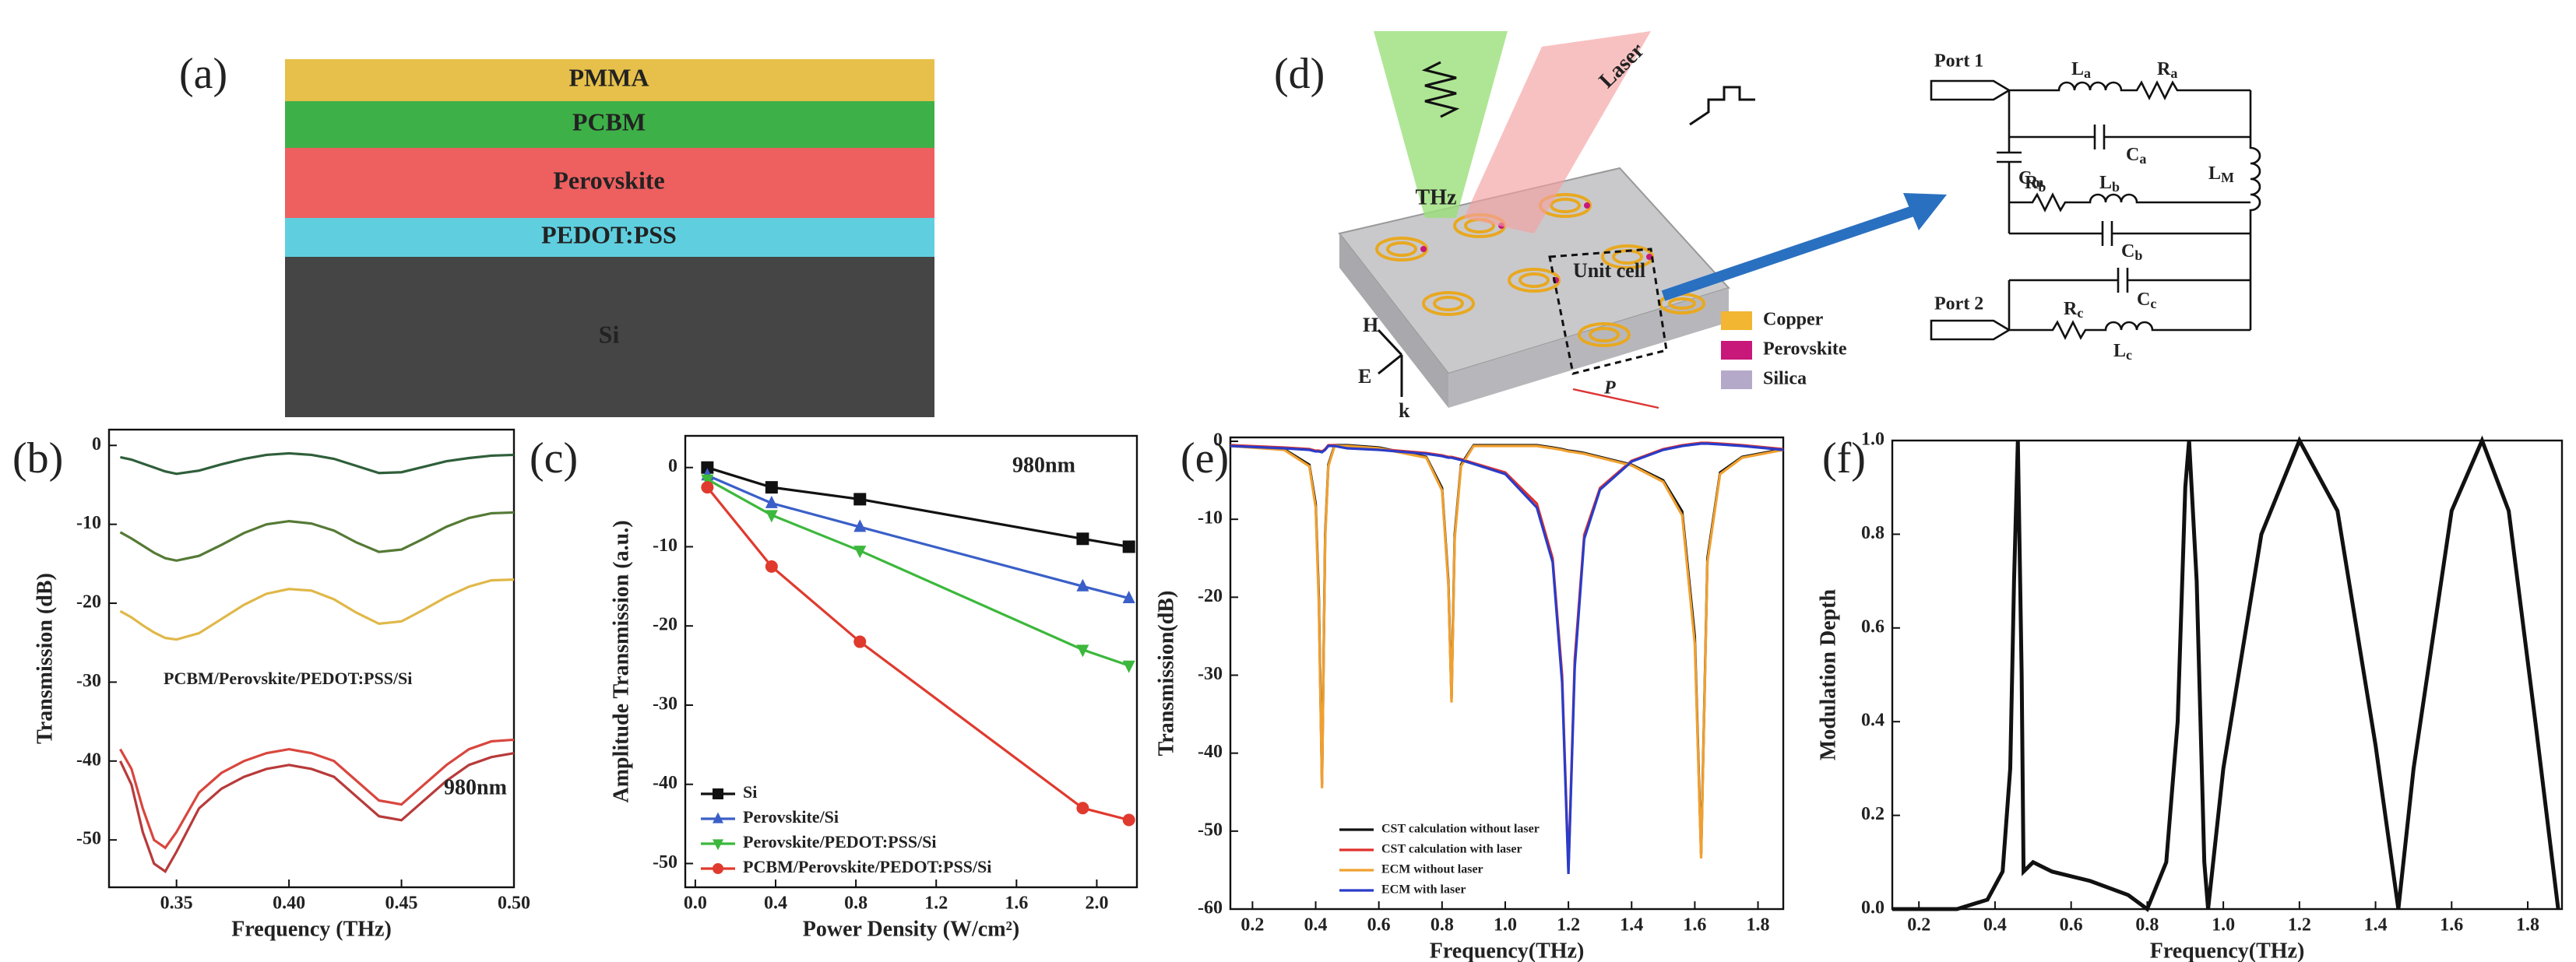  Describe the element at coordinates (1364, 376) in the screenshot. I see `axis-letter: E` at that location.